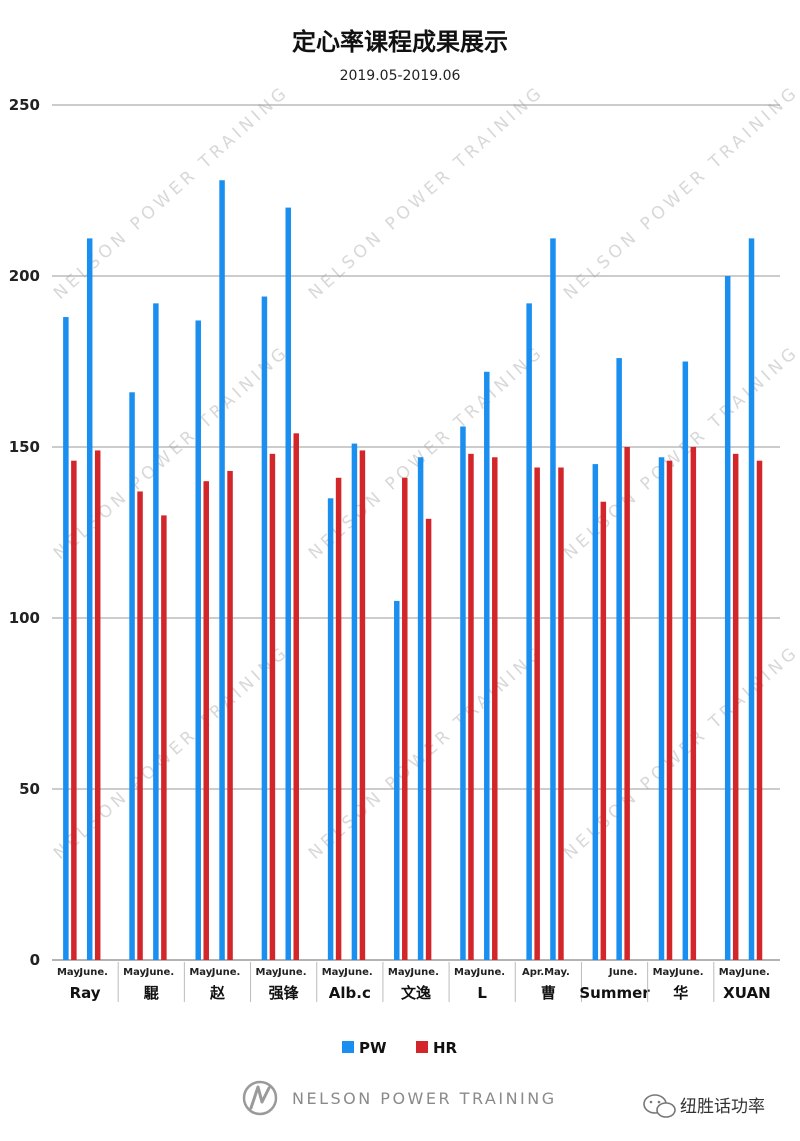 The width and height of the screenshot is (800, 1141). I want to click on x-group-label: L, so click(482, 993).